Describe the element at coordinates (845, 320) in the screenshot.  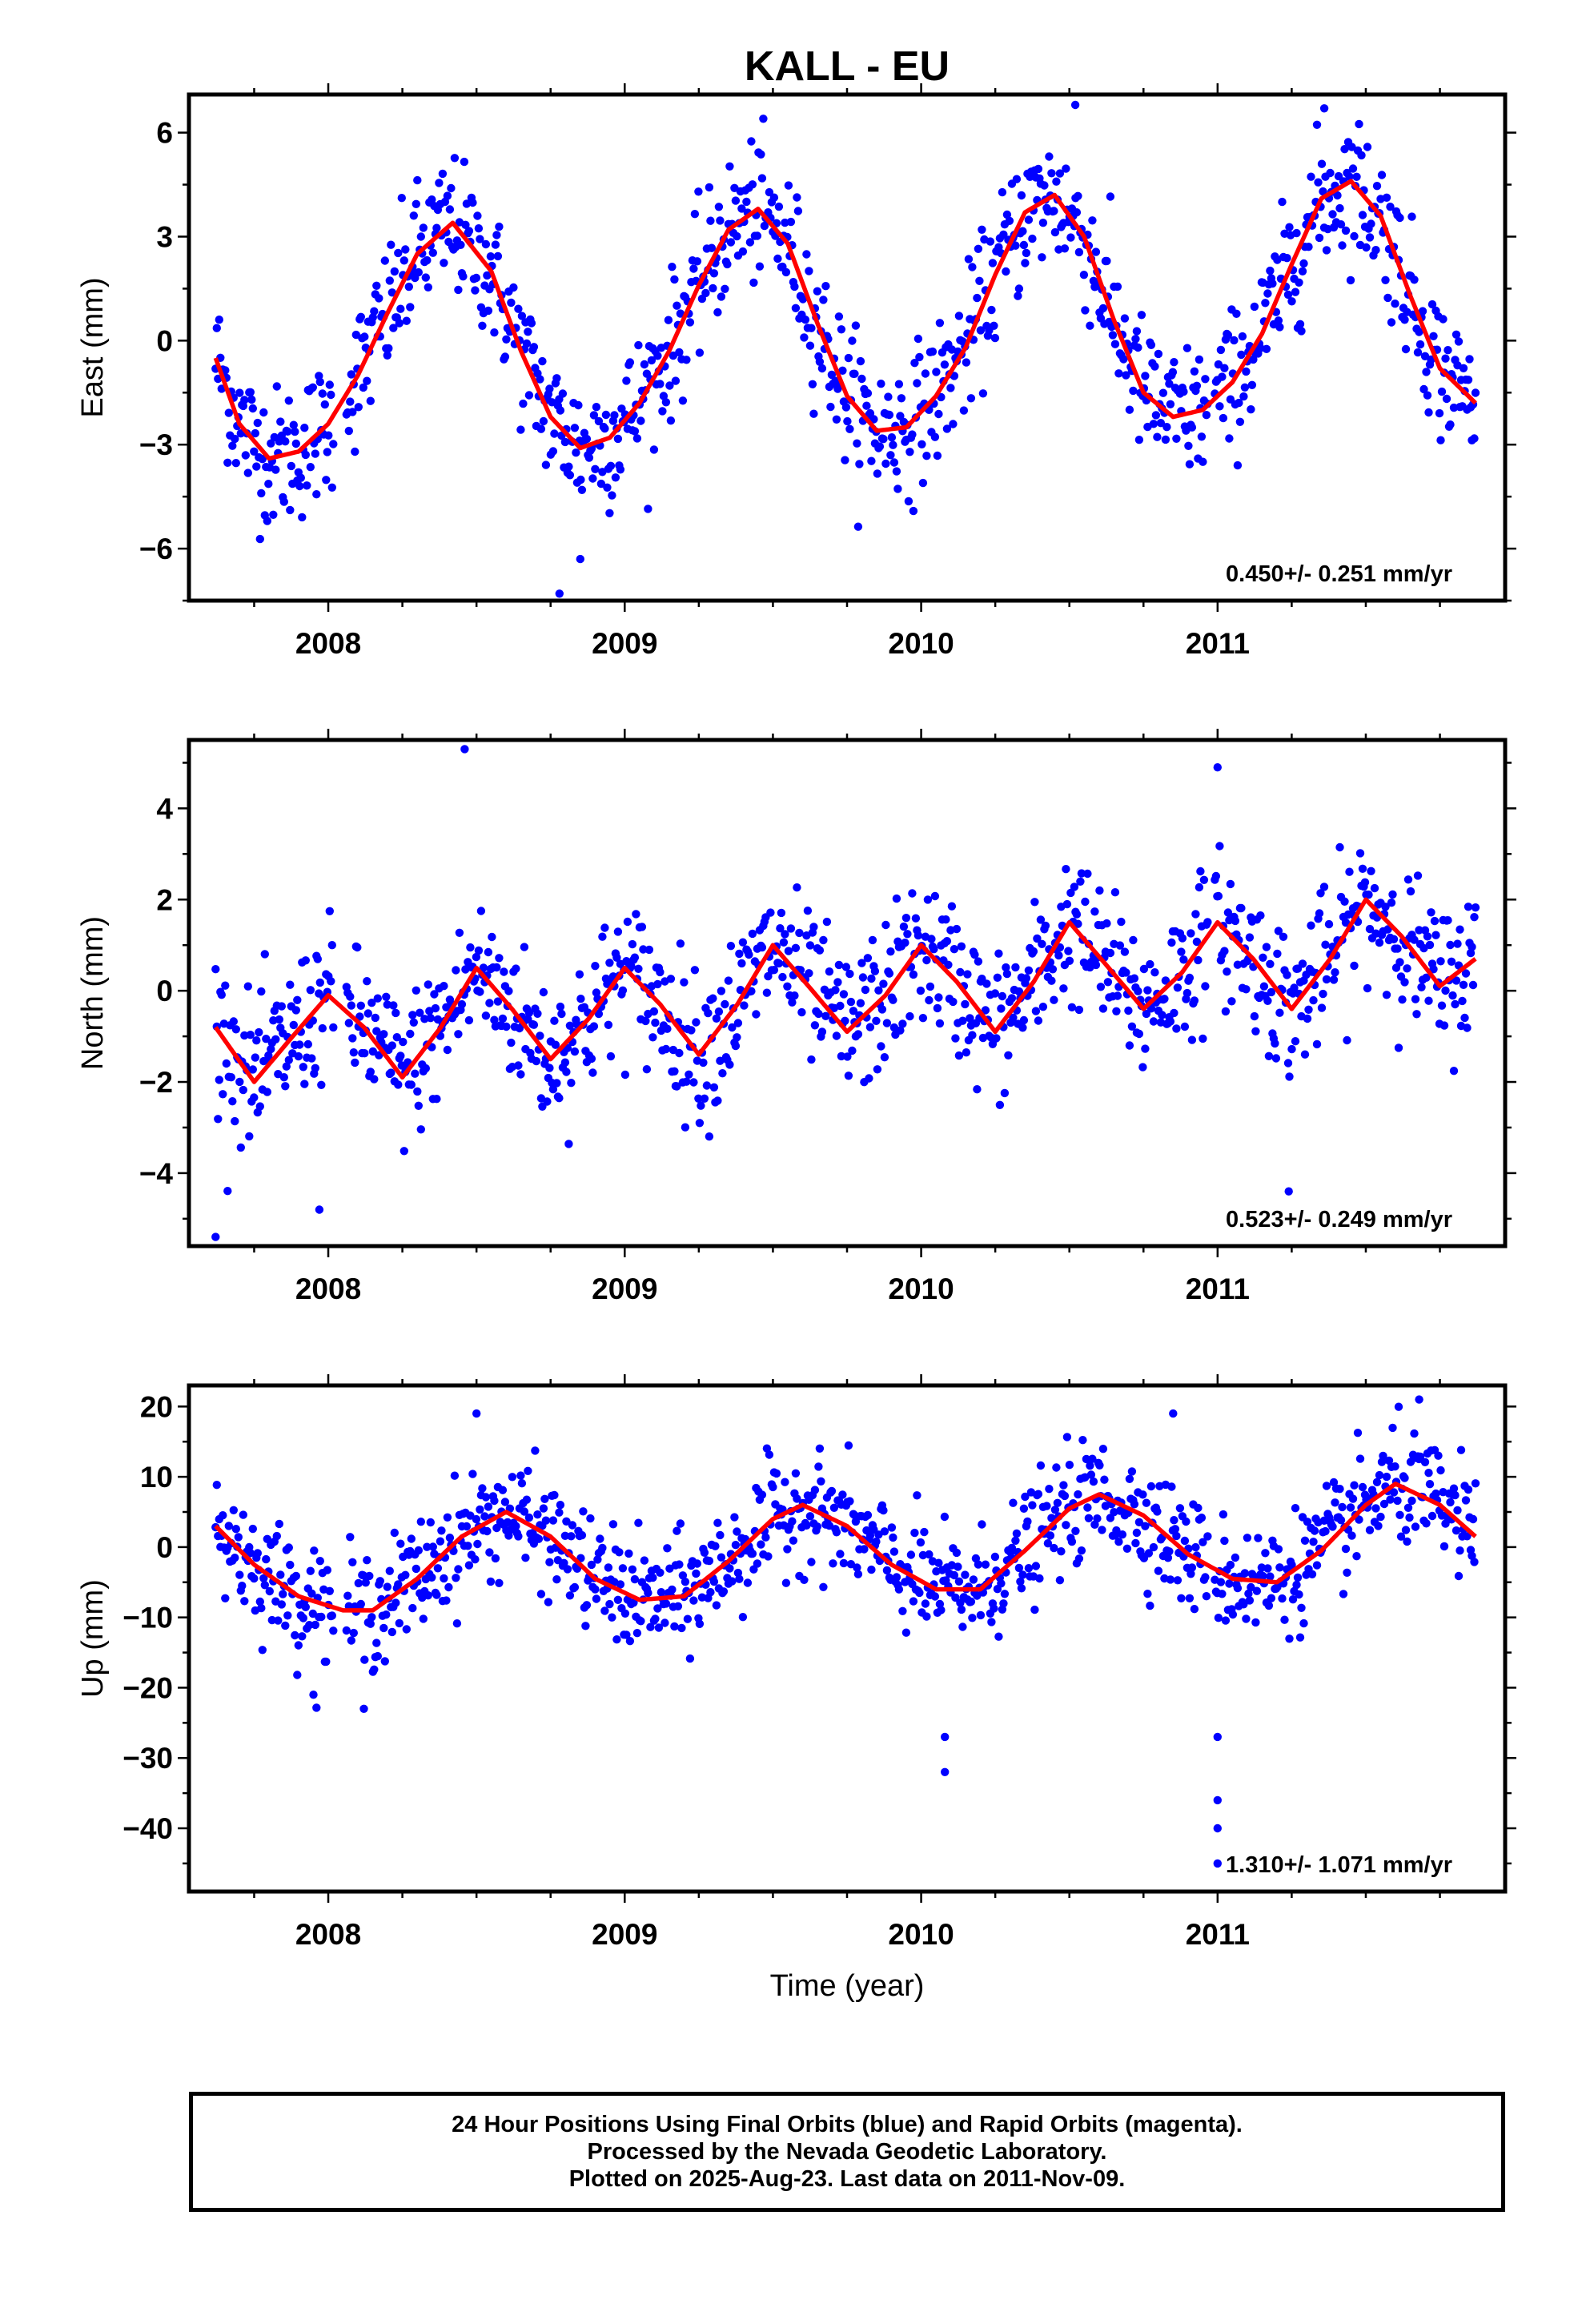
I see `fit-curve` at that location.